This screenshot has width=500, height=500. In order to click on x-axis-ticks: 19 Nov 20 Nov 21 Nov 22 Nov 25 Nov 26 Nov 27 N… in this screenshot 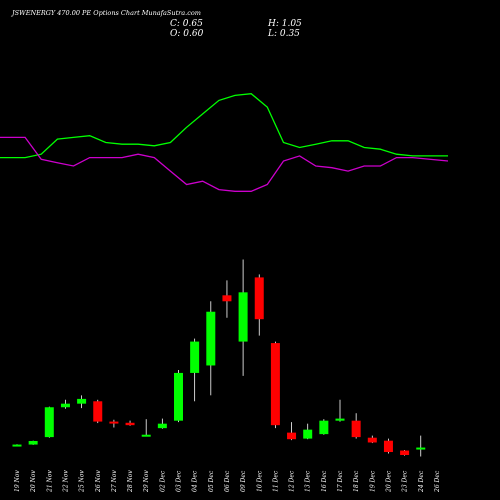, I will do `click(227, 481)`.